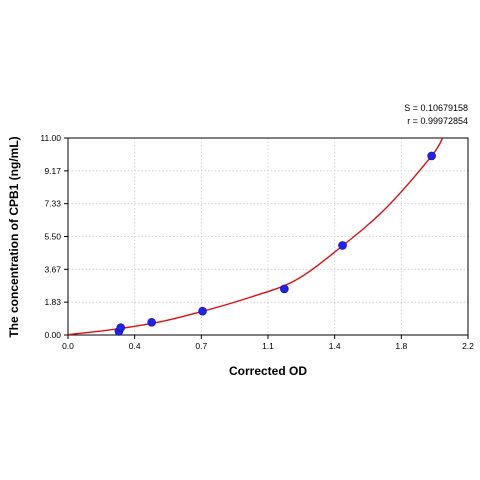  What do you see at coordinates (401, 346) in the screenshot?
I see `x-tick-label: 1.8` at bounding box center [401, 346].